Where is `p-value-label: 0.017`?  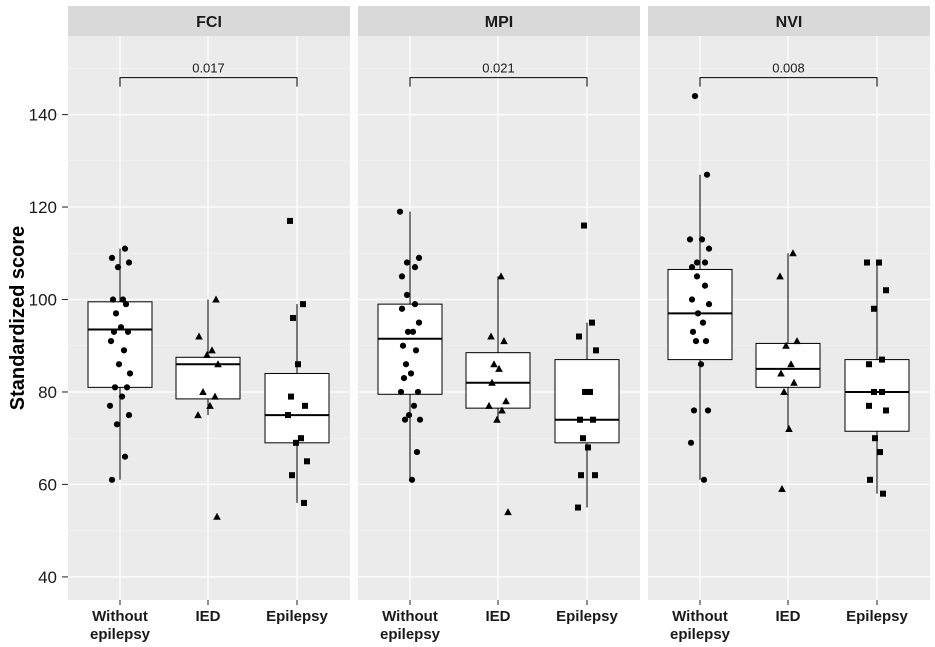
p-value-label: 0.017 is located at coordinates (208, 68).